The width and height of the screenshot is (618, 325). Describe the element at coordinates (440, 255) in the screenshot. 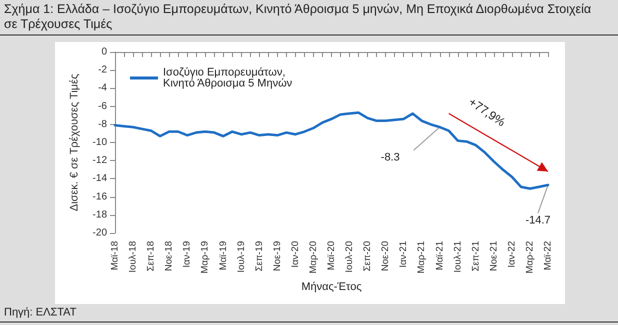

I see `x-tick-label: Μαϊ-21` at that location.